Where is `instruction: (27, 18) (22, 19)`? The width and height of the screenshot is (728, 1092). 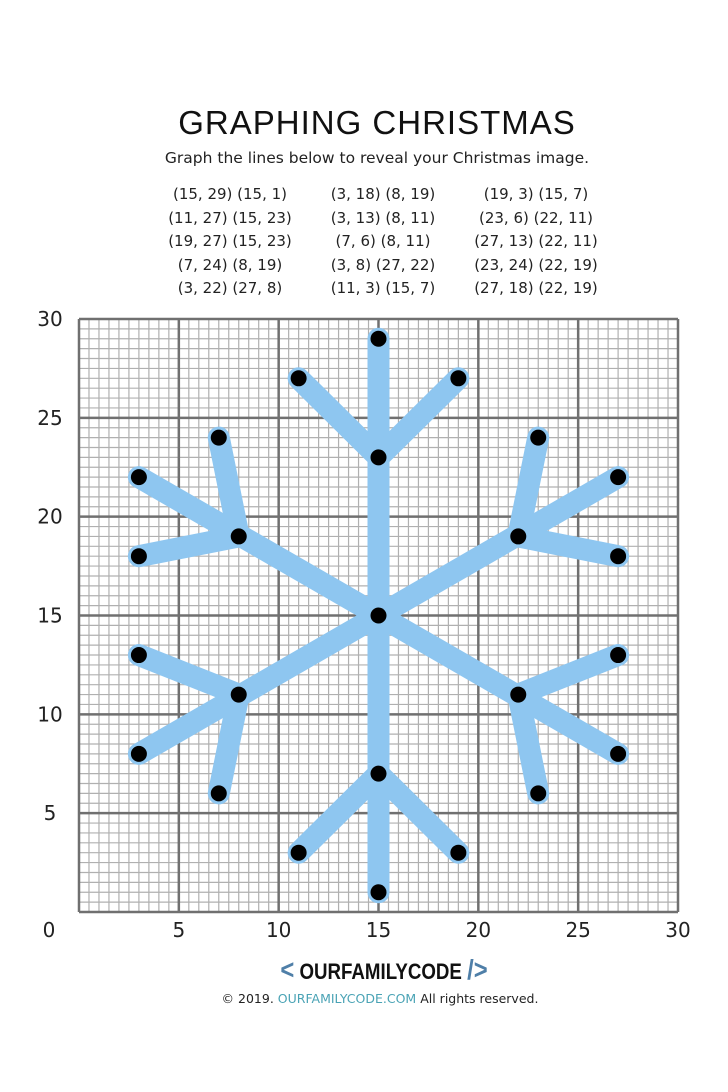 instruction: (27, 18) (22, 19) is located at coordinates (536, 288).